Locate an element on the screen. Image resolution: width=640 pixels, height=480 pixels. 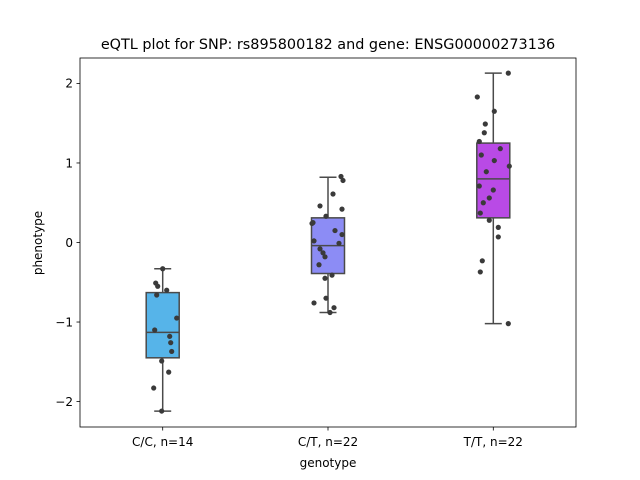
y-tick-label: 0 is located at coordinates (69, 243).